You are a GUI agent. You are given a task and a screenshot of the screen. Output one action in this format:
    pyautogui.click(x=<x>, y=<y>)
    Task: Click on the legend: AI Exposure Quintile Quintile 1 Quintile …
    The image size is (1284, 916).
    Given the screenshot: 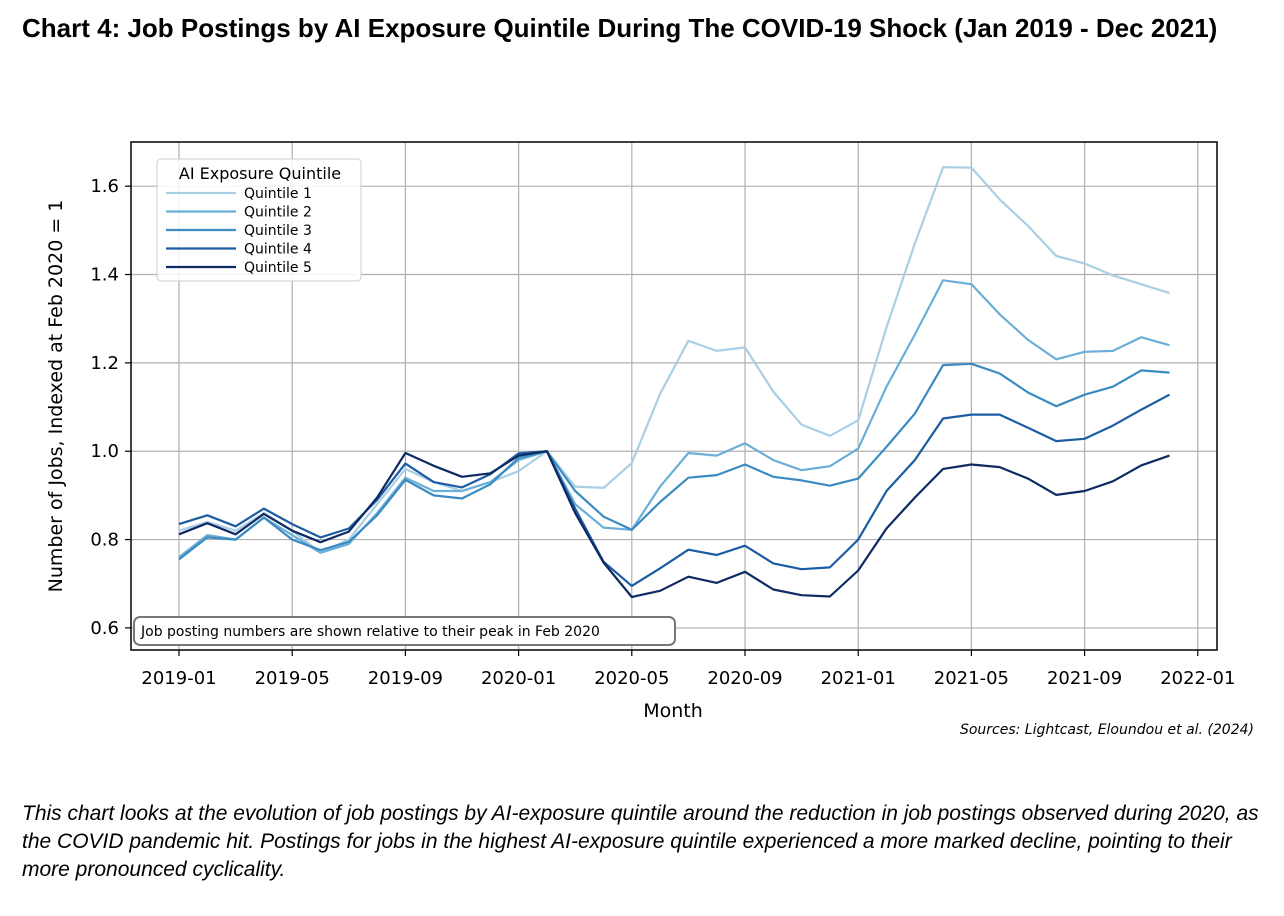 What is the action you would take?
    pyautogui.click(x=259, y=220)
    